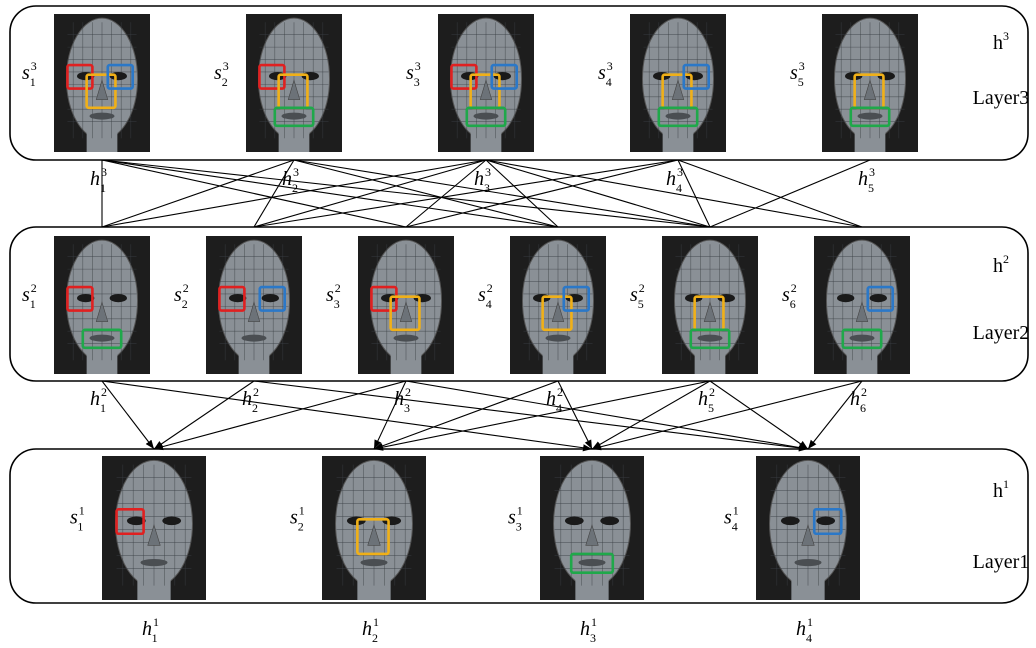  I want to click on h-label: h3 4, so click(674, 180).